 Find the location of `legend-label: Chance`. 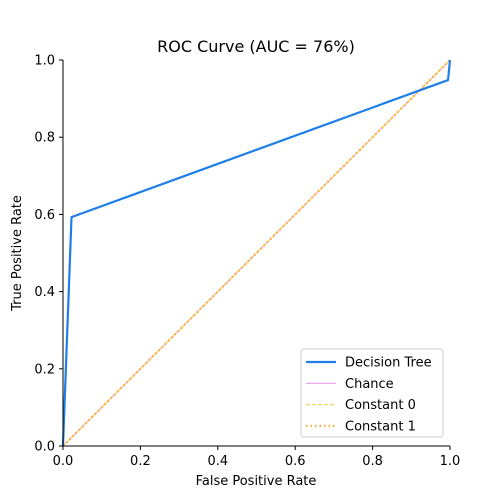

legend-label: Chance is located at coordinates (369, 384).